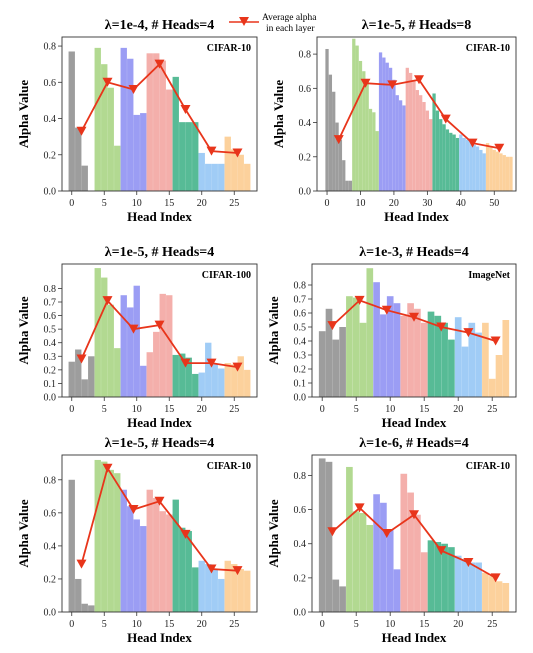 The height and width of the screenshot is (653, 533). What do you see at coordinates (489, 275) in the screenshot?
I see `dataset-label: ImageNet` at bounding box center [489, 275].